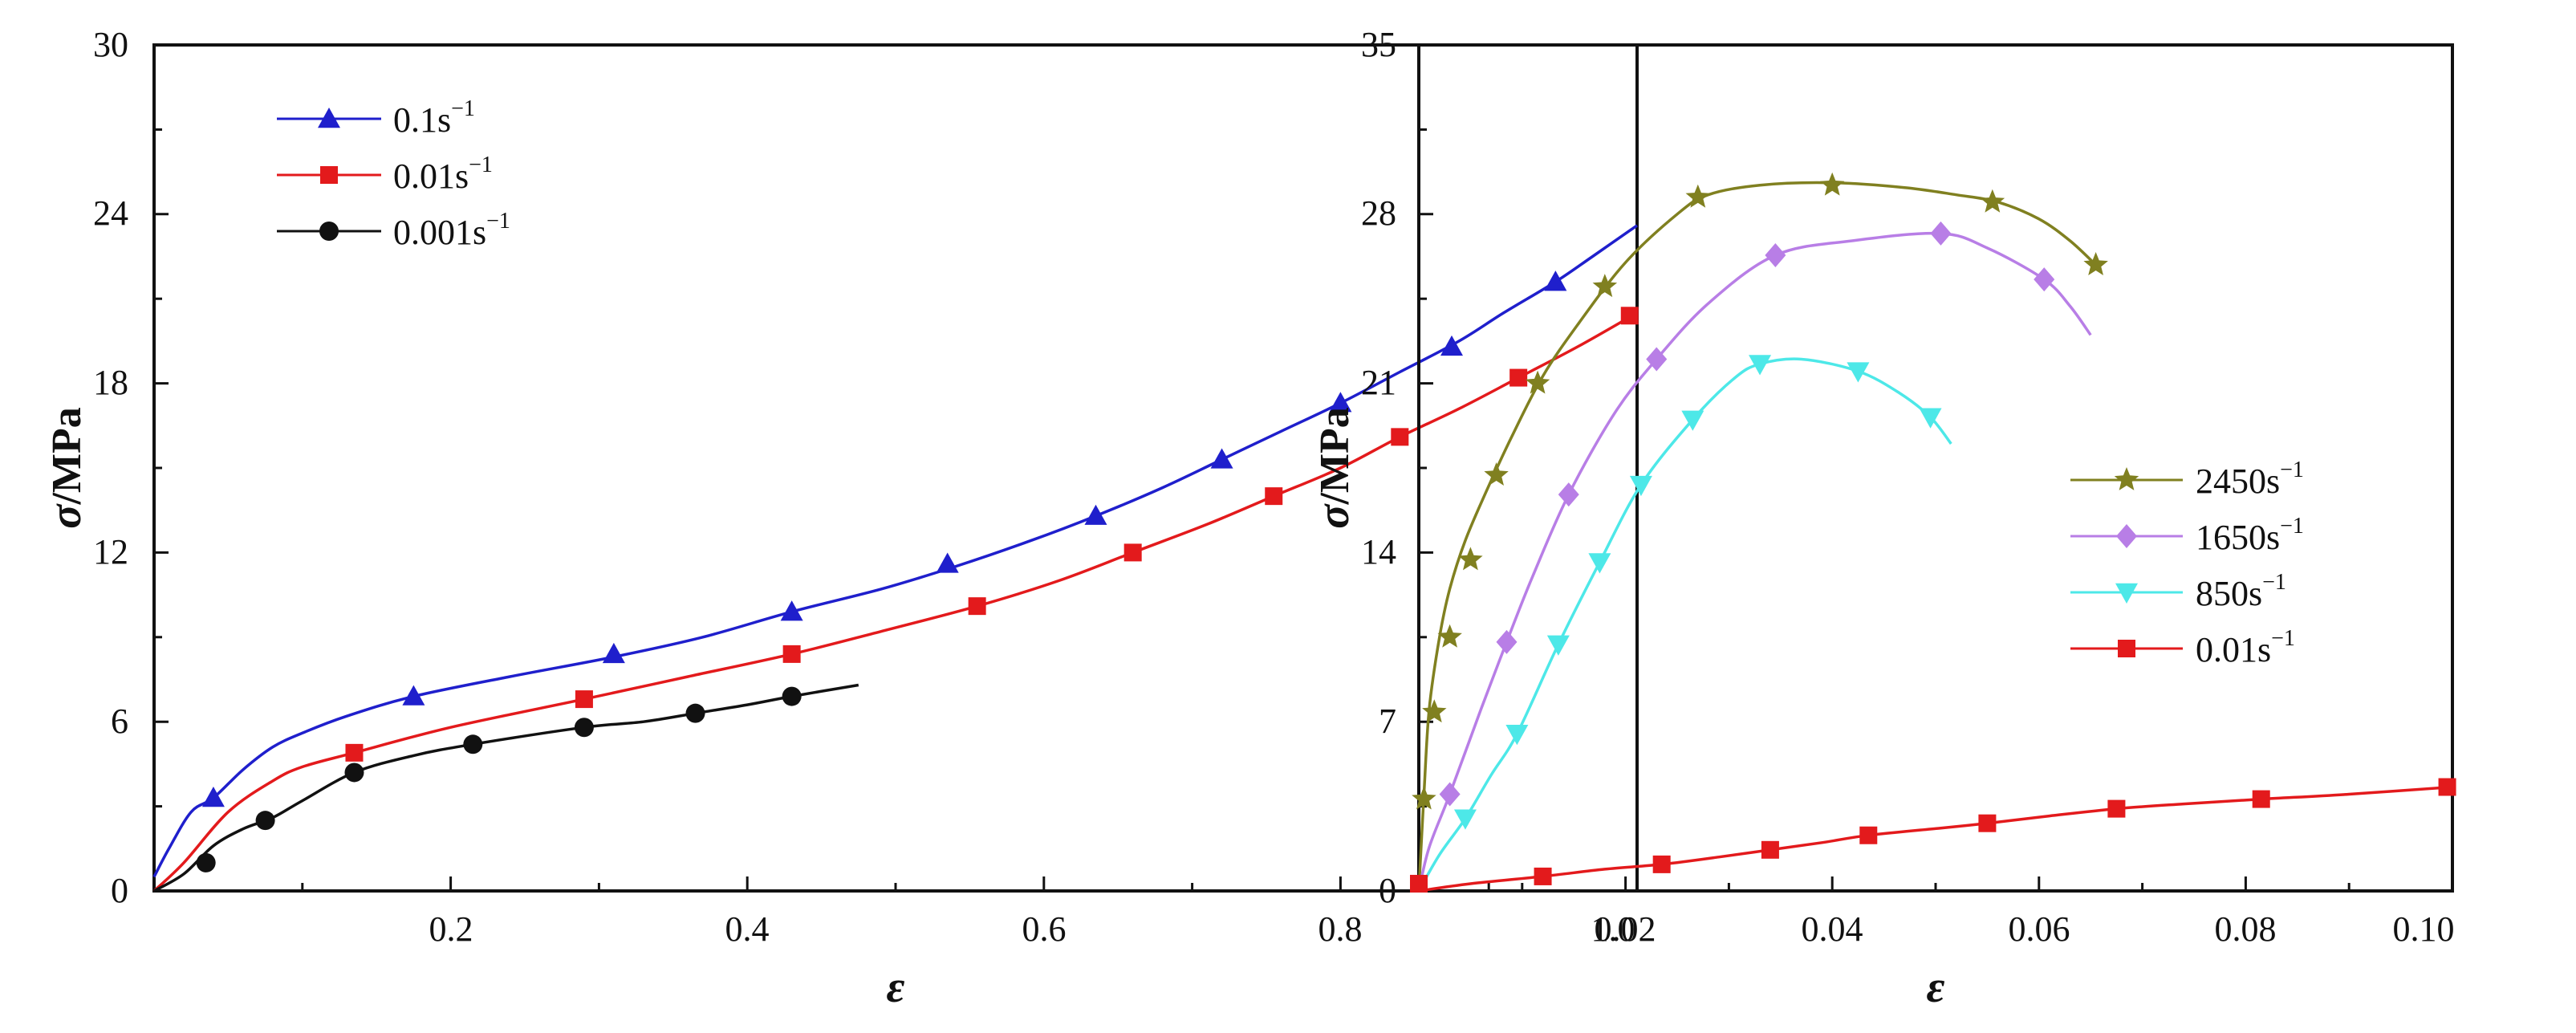 This screenshot has width=2576, height=1033. What do you see at coordinates (1379, 382) in the screenshot?
I see `right-y-tick-label: 21` at bounding box center [1379, 382].